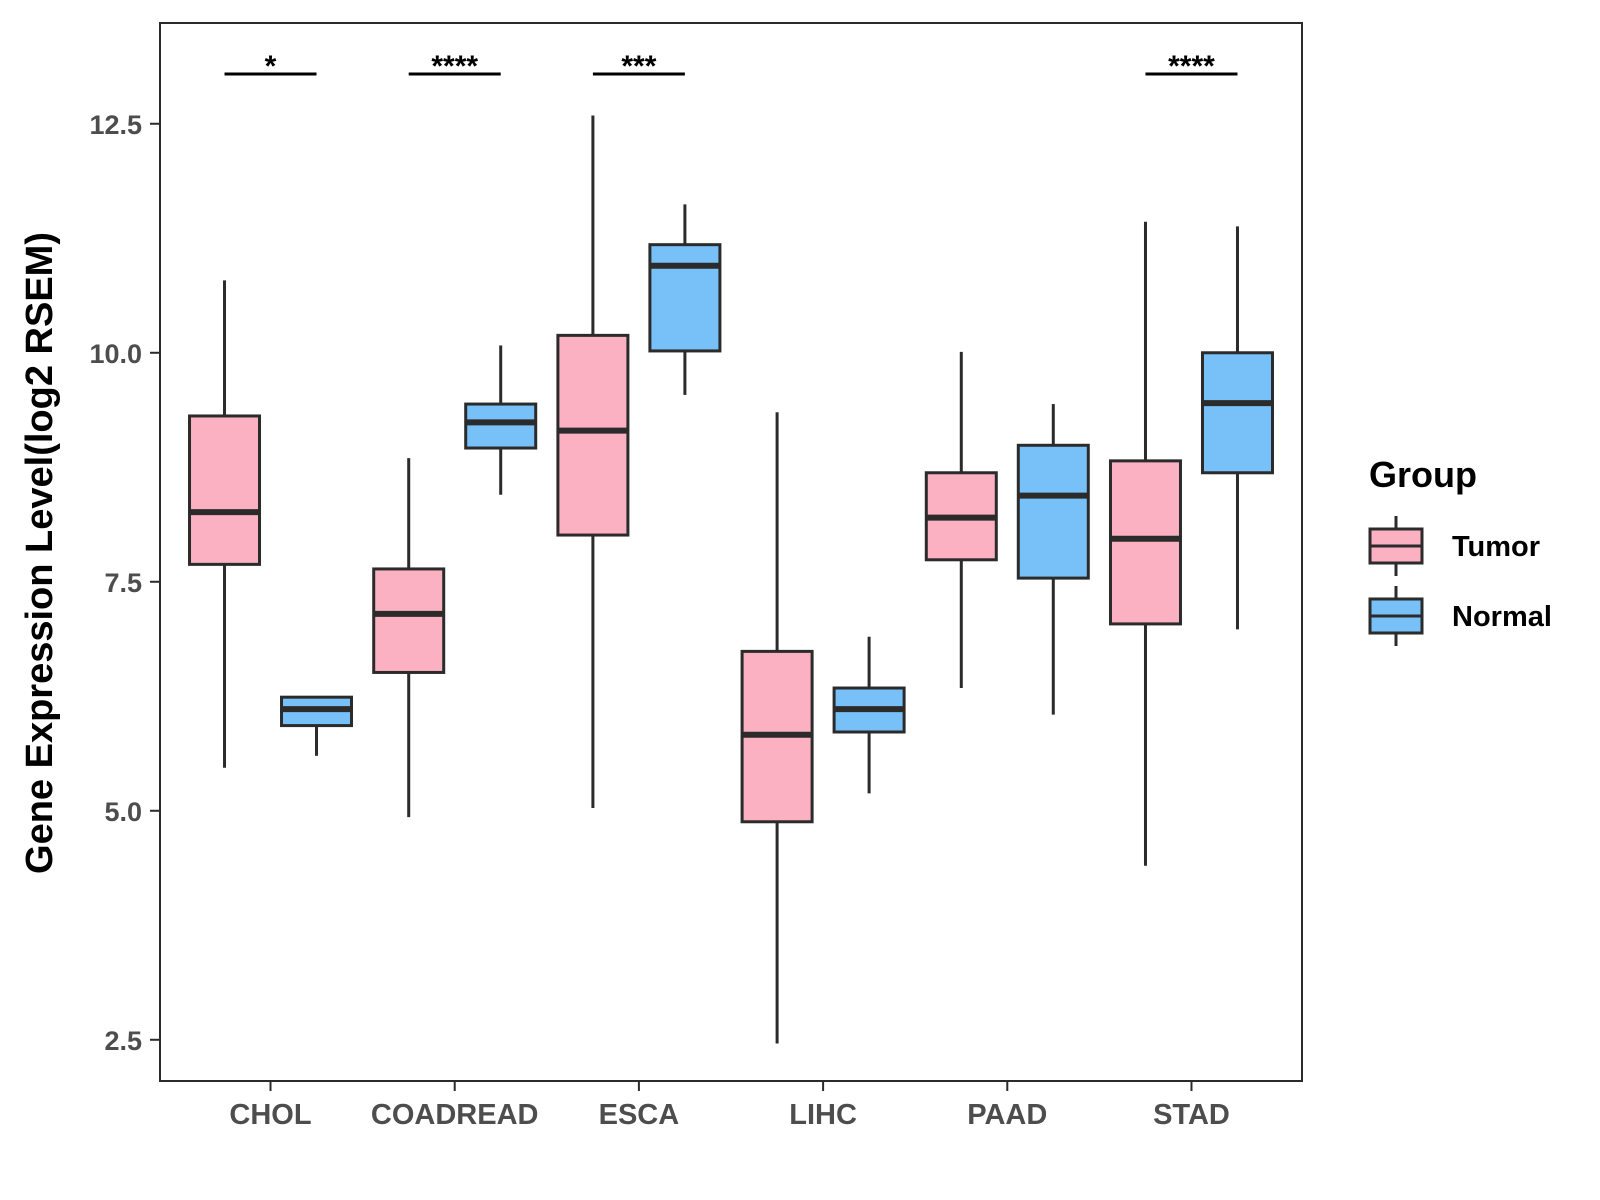  What do you see at coordinates (115, 125) in the screenshot?
I see `y-tick-label: 12.5` at bounding box center [115, 125].